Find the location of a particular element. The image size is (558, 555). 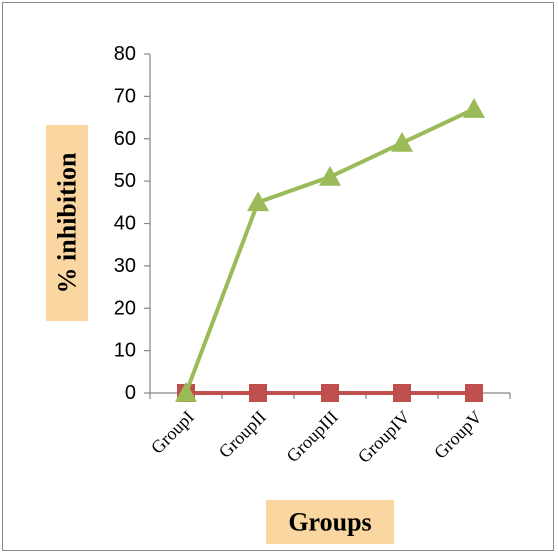

y-tick-label: 70 is located at coordinates (125, 96).